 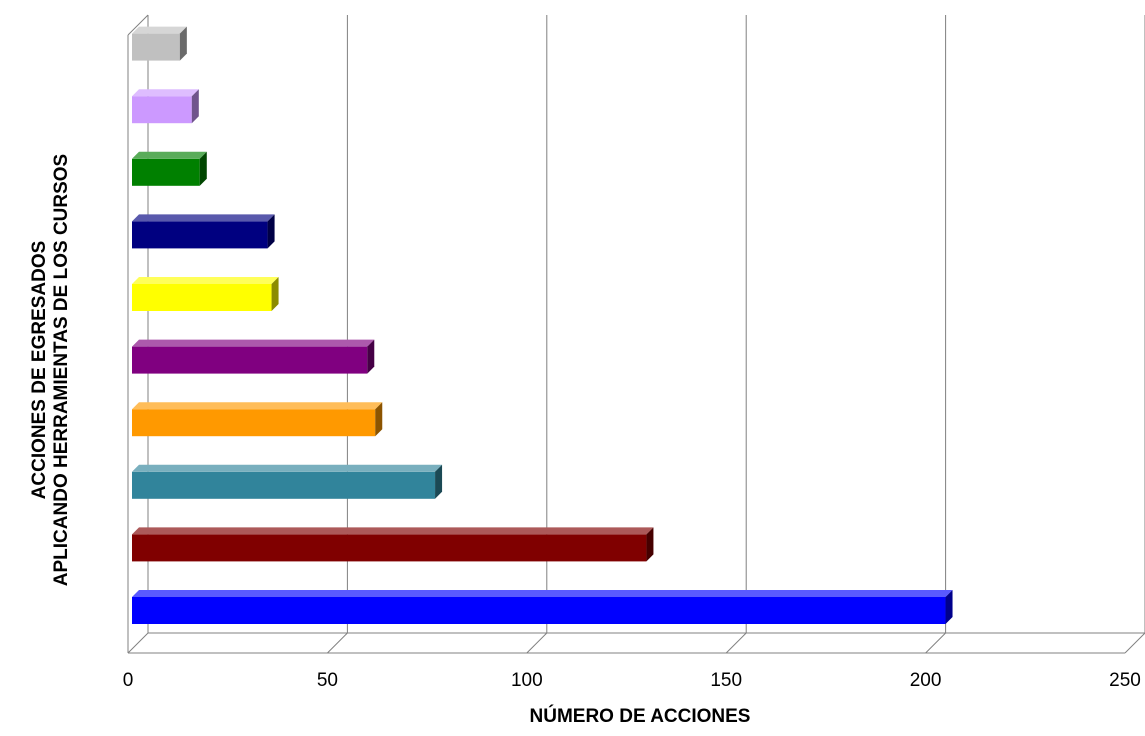 I want to click on x-axis-title: NÚMERO DE ACCIONES, so click(x=640, y=716).